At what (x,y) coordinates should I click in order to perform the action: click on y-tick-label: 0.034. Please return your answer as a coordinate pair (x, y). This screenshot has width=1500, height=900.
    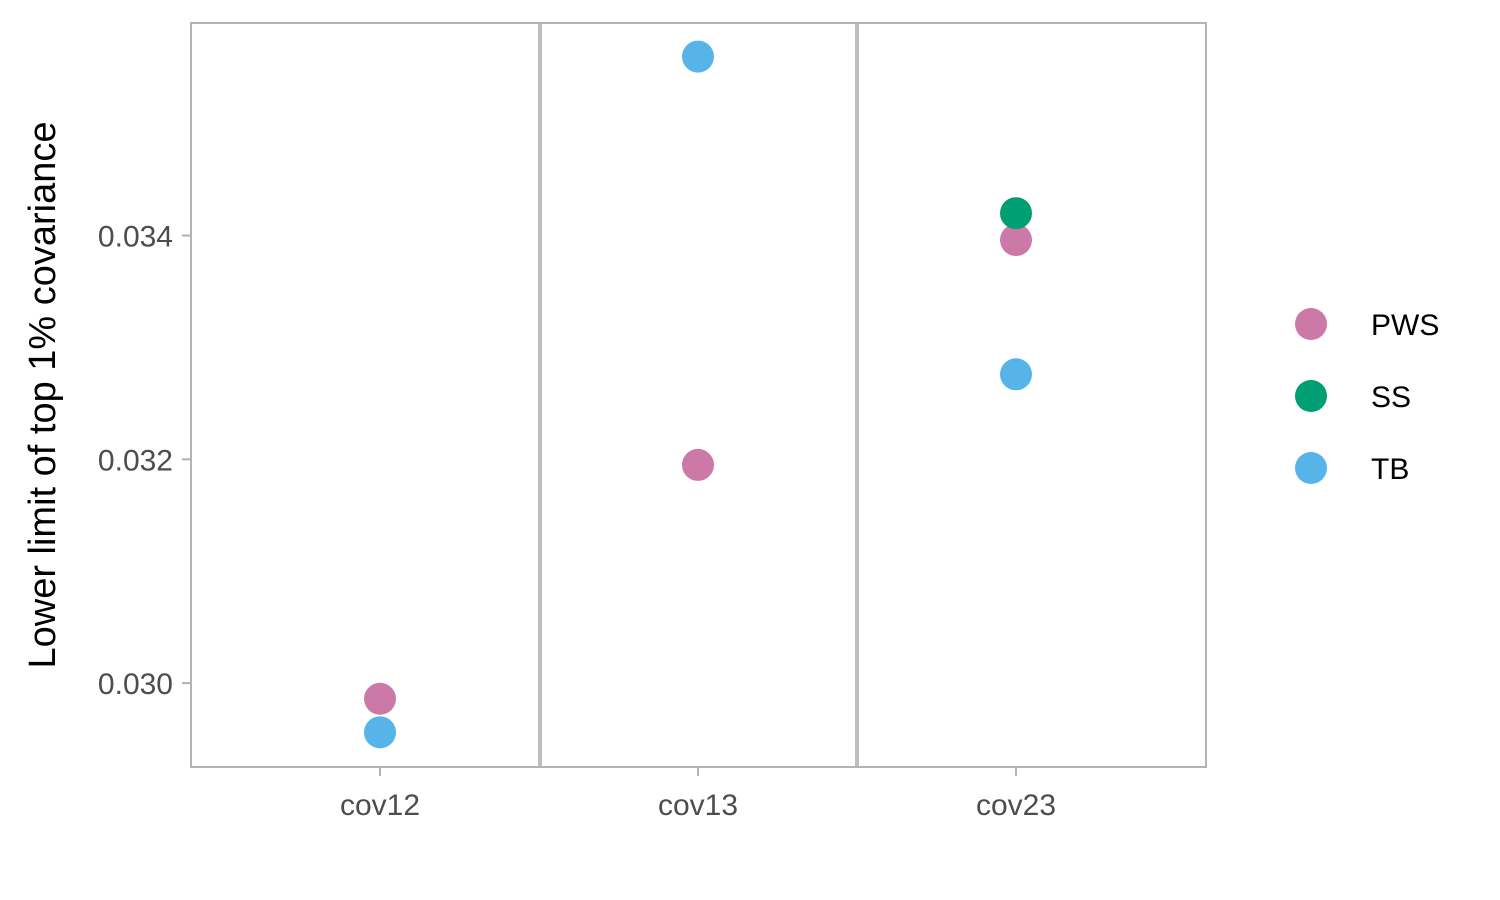
    Looking at the image, I should click on (135, 237).